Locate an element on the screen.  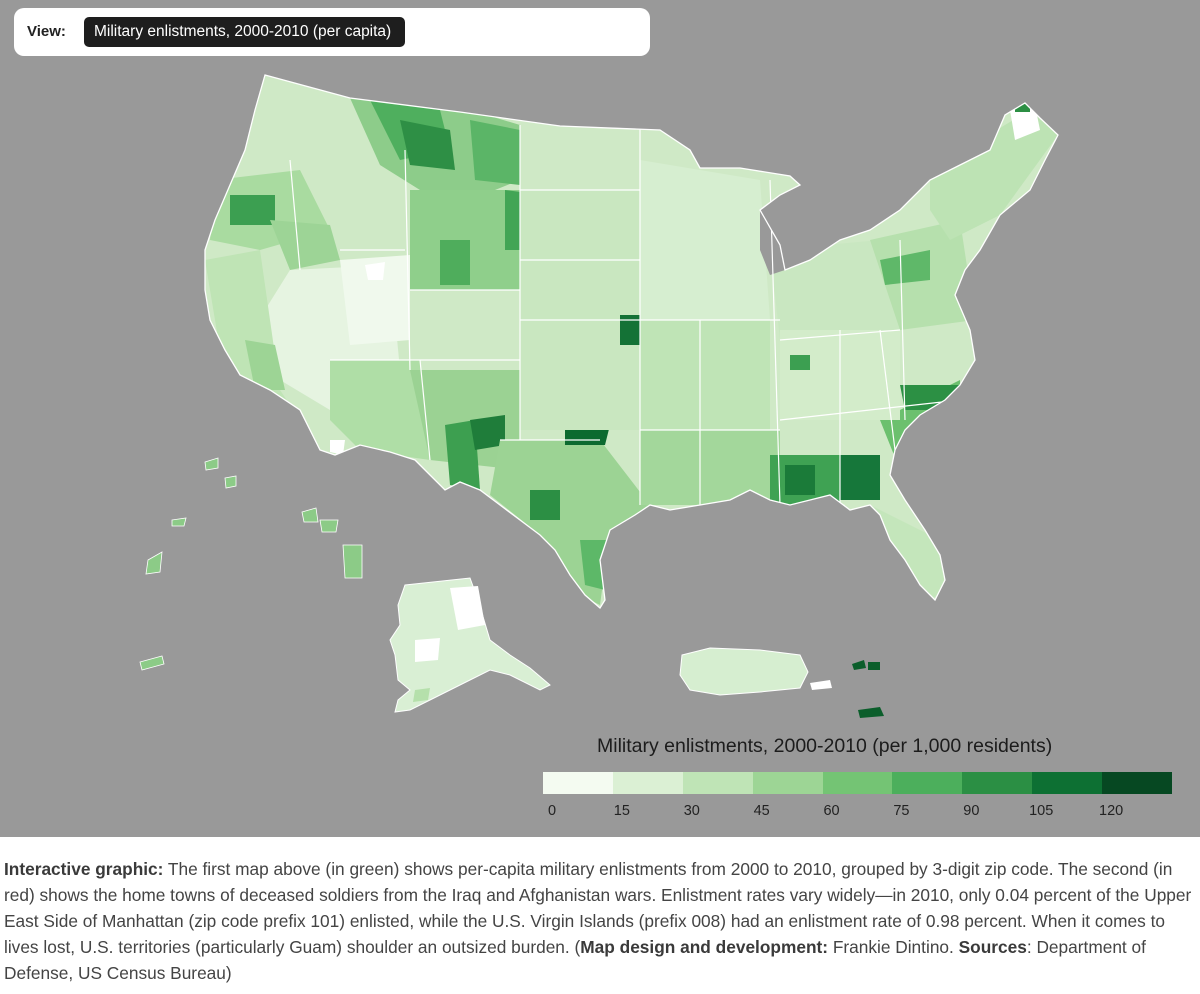
legend-tick-label: 30 is located at coordinates (691, 811).